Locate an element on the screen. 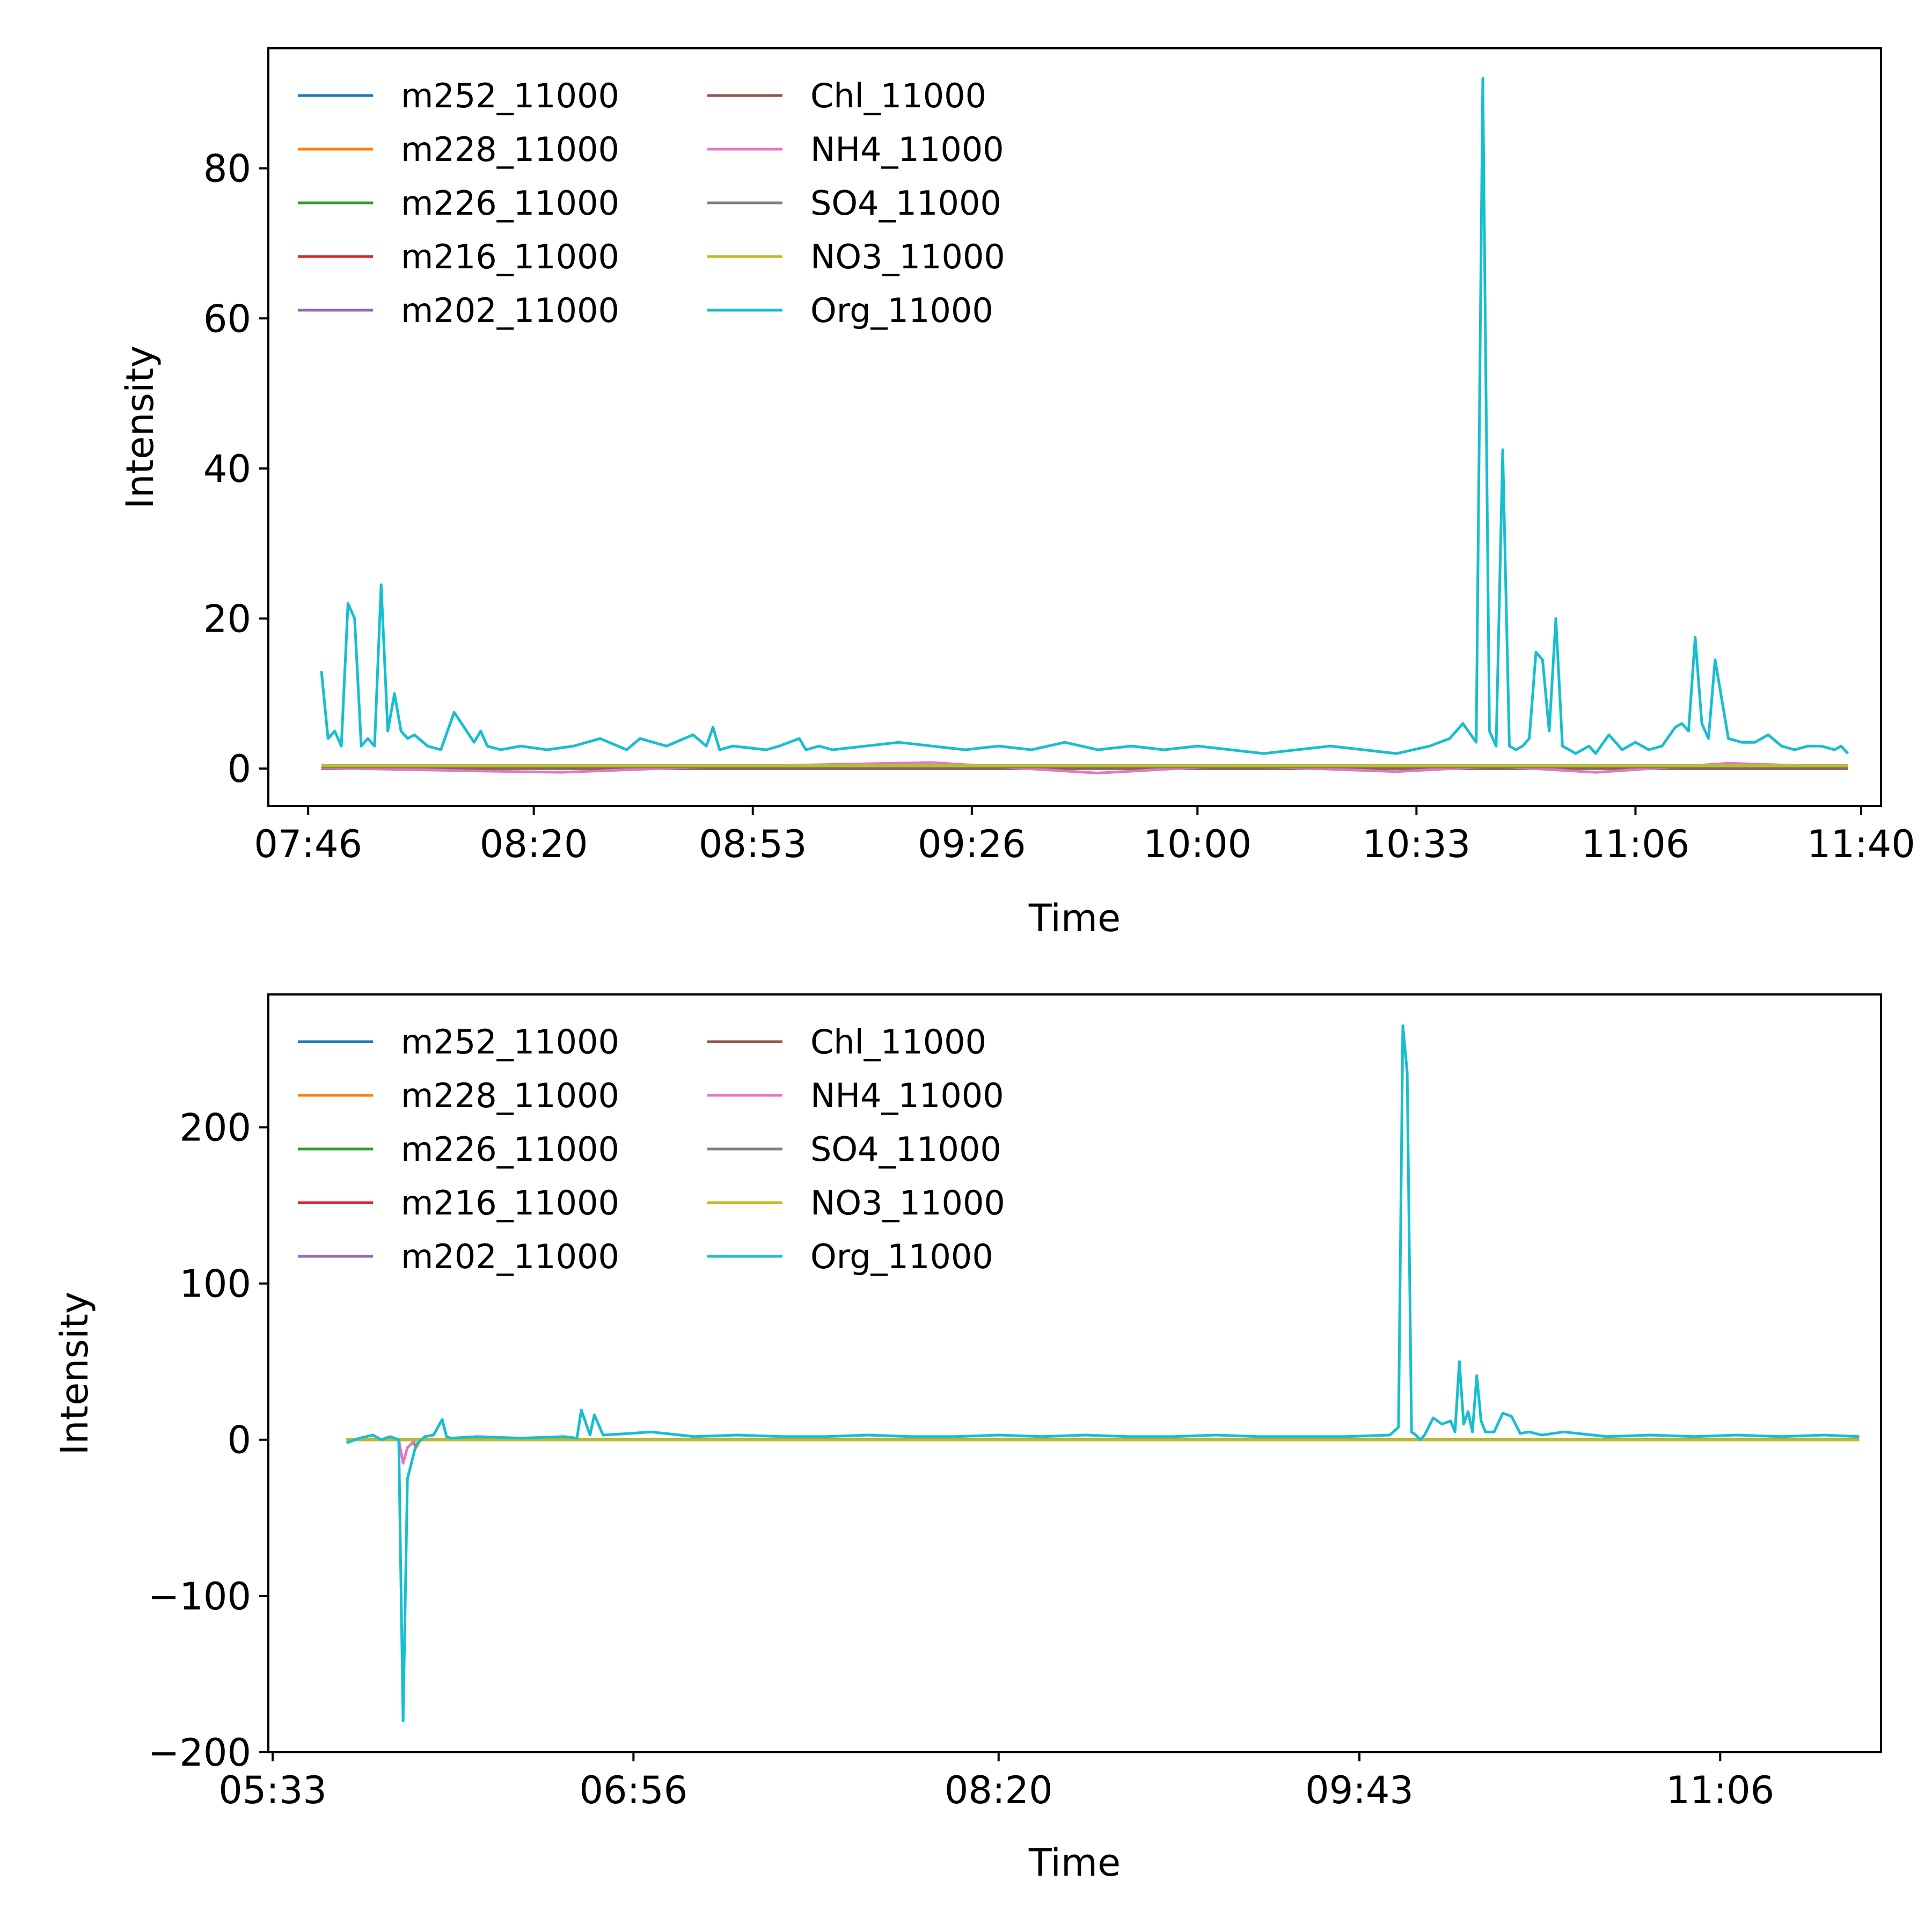  y-axis-label-top: Intensity is located at coordinates (140, 427).